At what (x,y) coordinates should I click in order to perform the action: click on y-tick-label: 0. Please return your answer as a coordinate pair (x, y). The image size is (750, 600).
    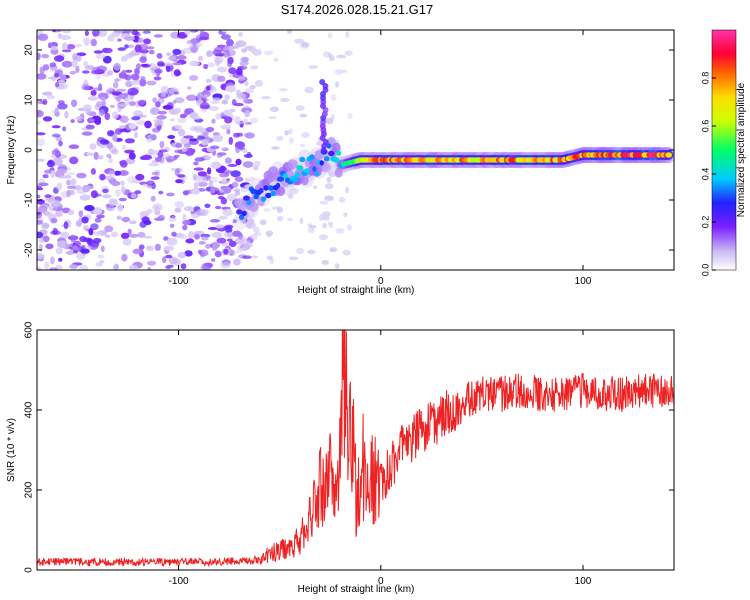
    Looking at the image, I should click on (29, 150).